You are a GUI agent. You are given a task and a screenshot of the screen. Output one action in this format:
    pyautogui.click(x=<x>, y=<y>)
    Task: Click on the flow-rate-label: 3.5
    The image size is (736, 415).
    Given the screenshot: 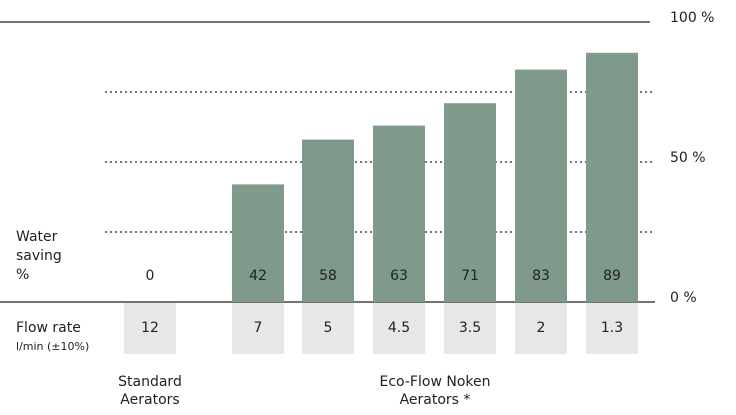 What is the action you would take?
    pyautogui.click(x=470, y=328)
    